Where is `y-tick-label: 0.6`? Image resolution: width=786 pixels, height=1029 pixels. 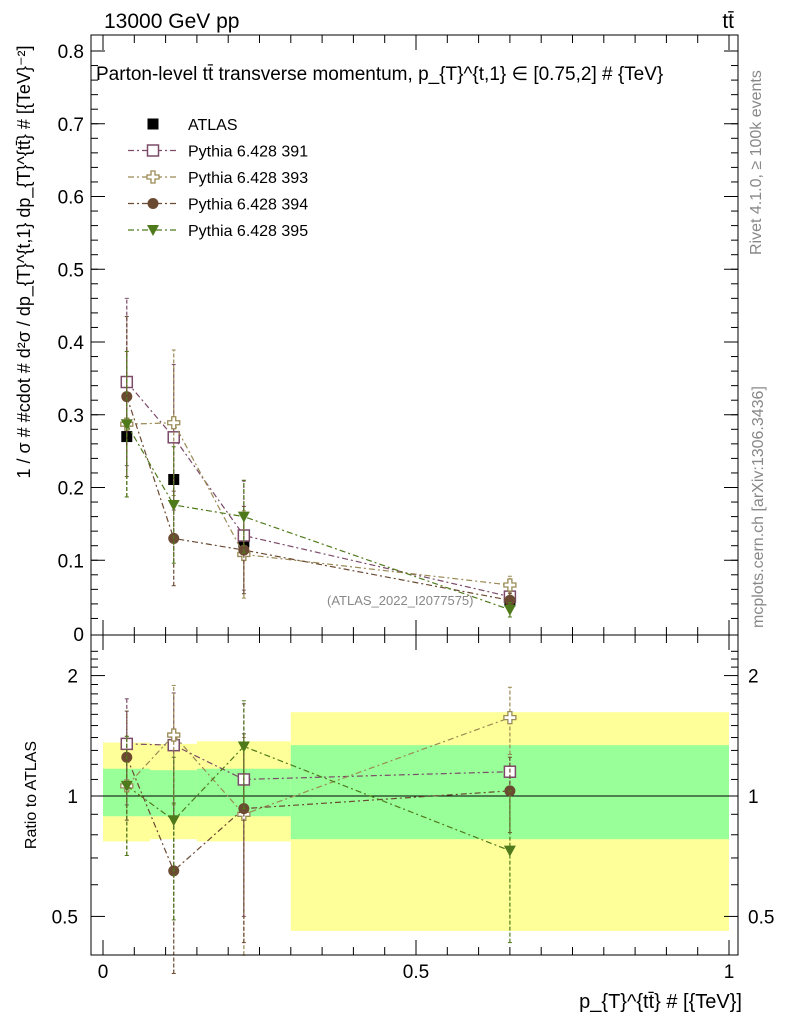 y-tick-label: 0.6 is located at coordinates (71, 198).